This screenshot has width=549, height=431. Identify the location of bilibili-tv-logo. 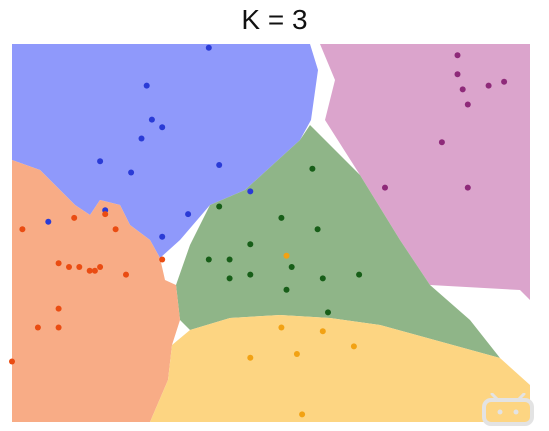
(508, 409).